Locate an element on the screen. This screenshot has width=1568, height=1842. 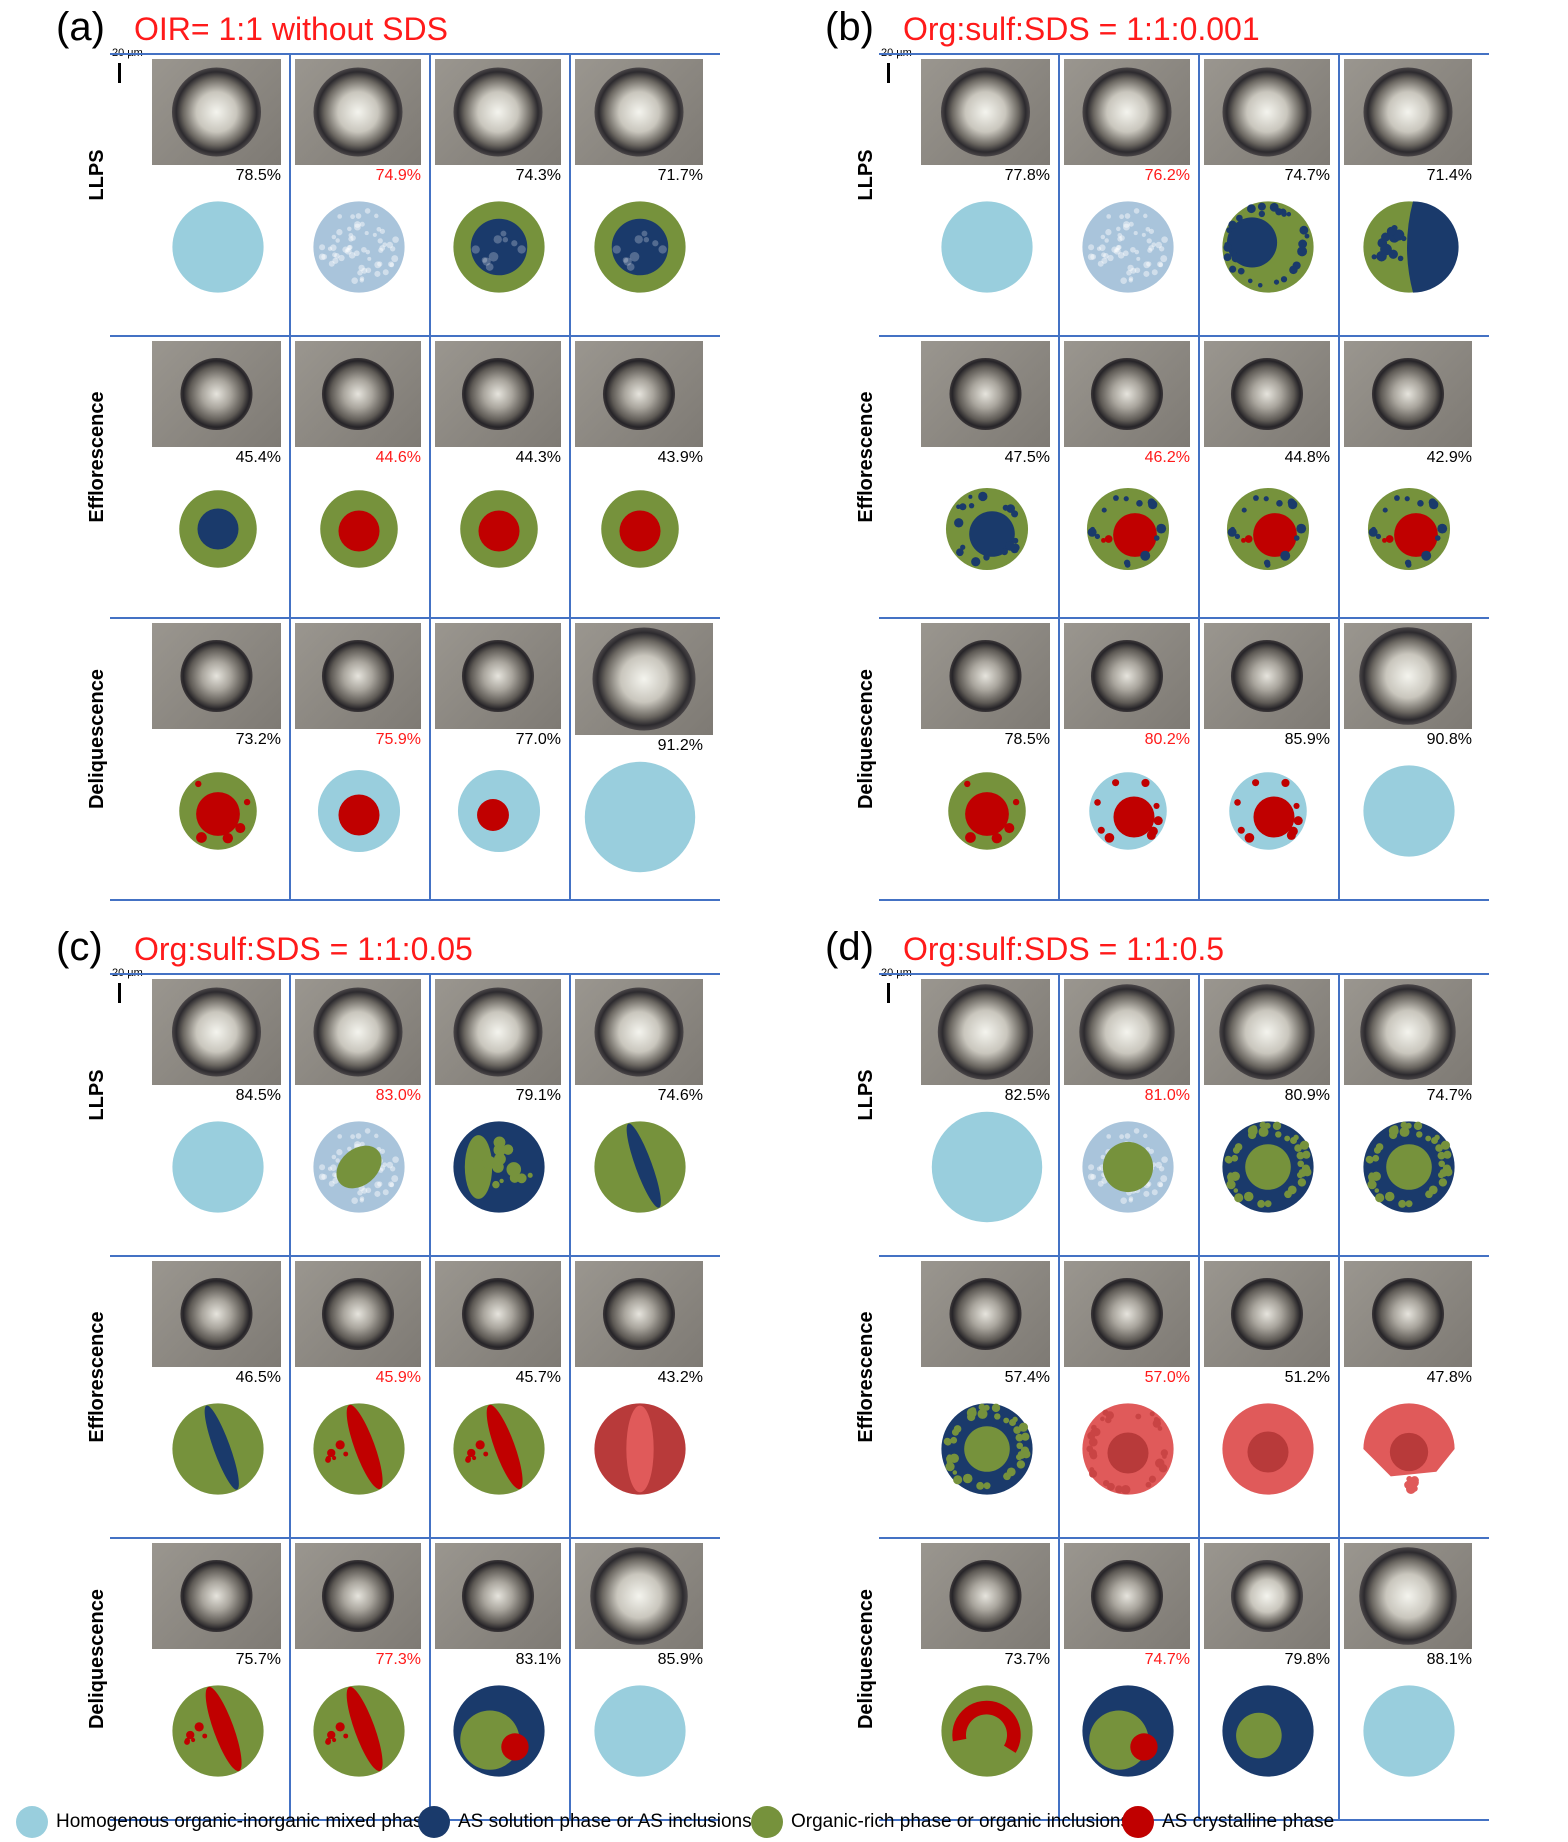
rh-value: 44.6% is located at coordinates (398, 457).